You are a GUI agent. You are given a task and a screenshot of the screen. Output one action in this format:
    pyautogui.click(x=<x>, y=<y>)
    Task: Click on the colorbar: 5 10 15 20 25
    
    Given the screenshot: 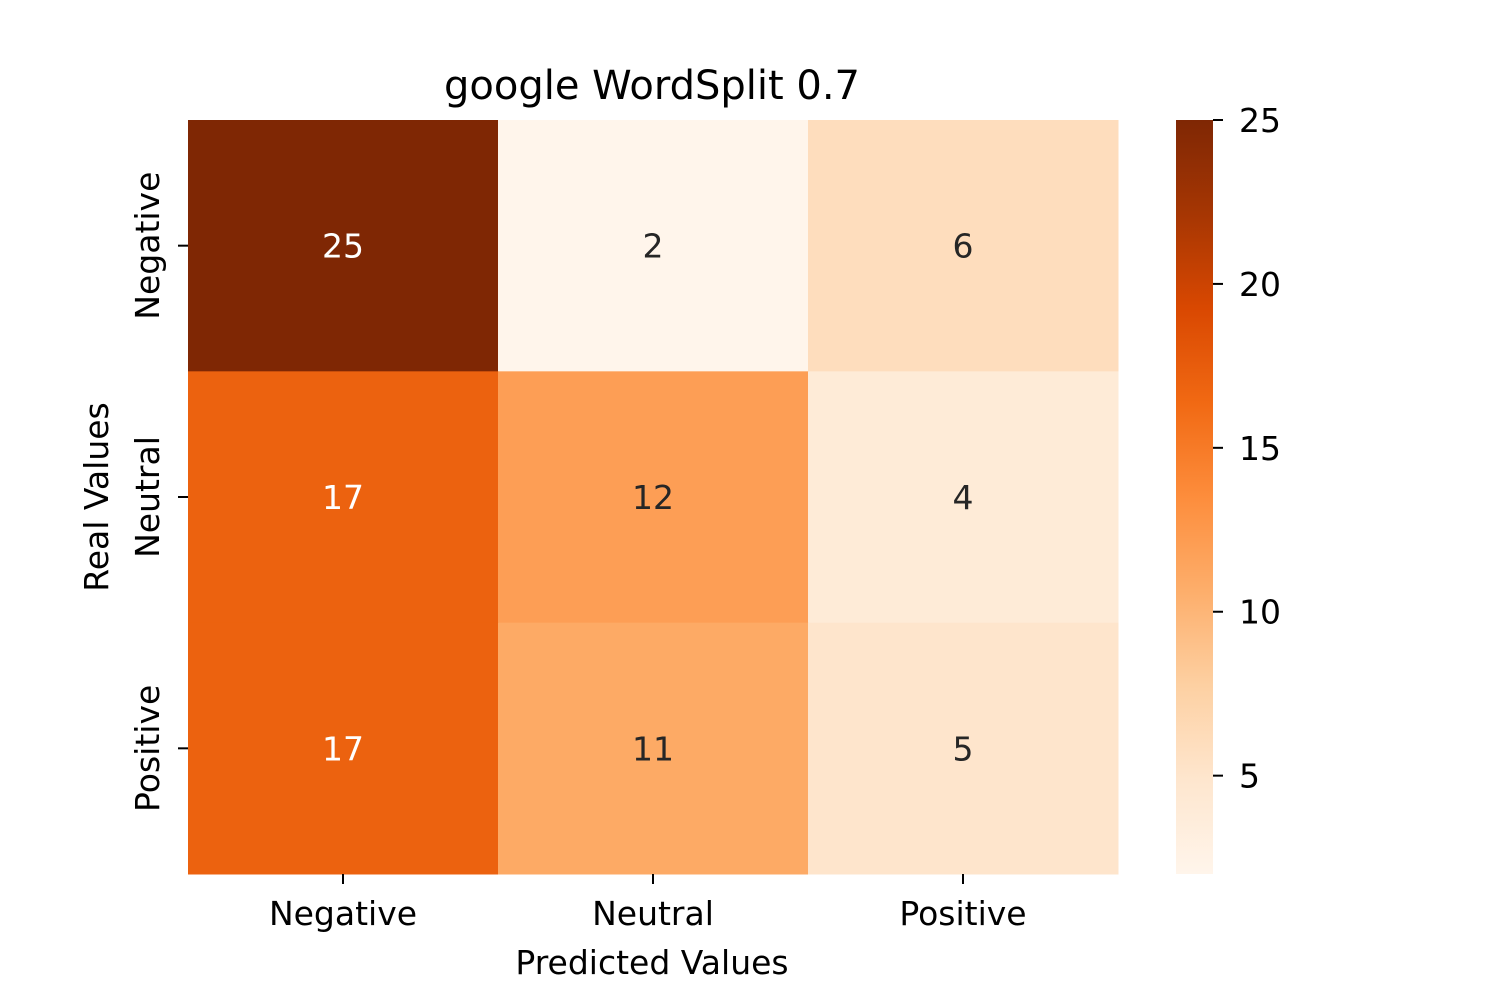 What is the action you would take?
    pyautogui.click(x=1228, y=487)
    